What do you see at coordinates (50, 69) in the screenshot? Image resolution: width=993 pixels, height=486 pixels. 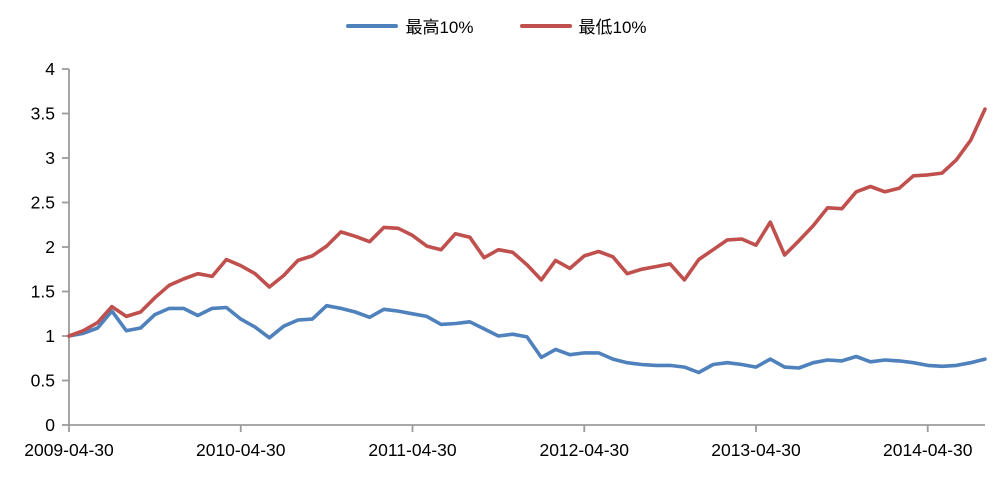 I see `y-tick-label: 4` at bounding box center [50, 69].